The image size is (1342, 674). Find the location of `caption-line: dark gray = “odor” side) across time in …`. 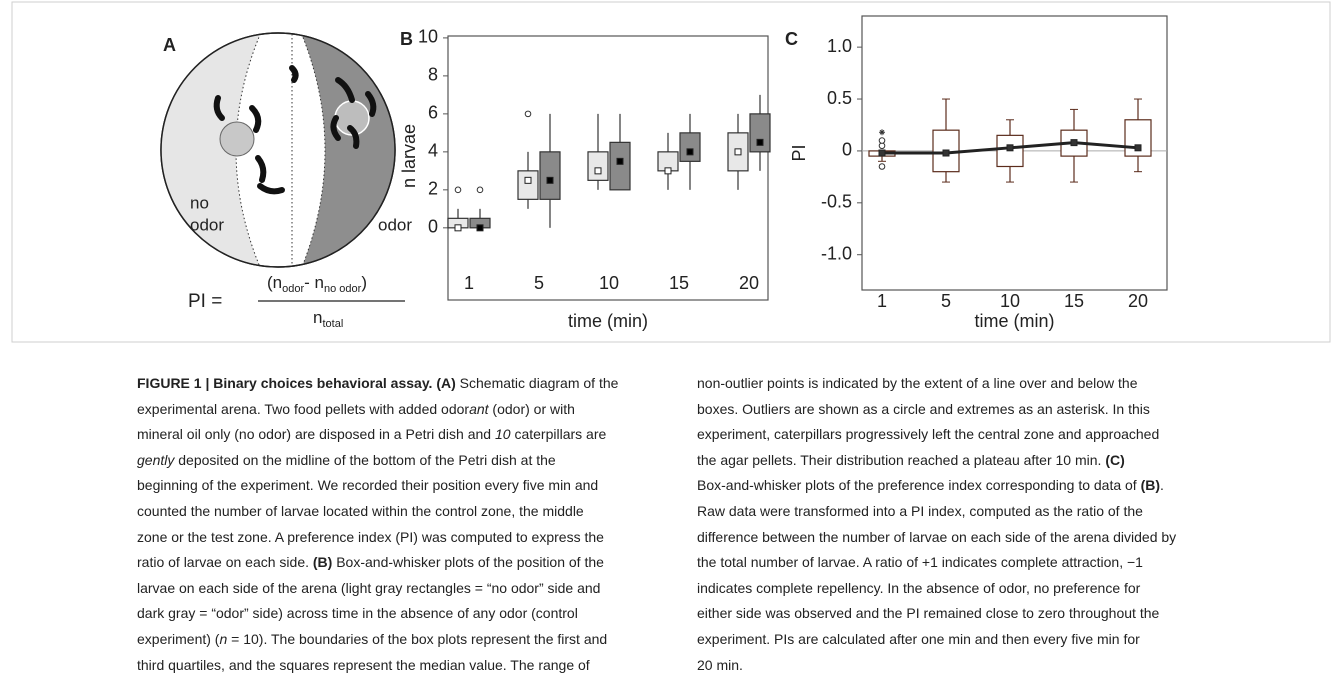

caption-line: dark gray = “odor” side) across time in … is located at coordinates (357, 613).